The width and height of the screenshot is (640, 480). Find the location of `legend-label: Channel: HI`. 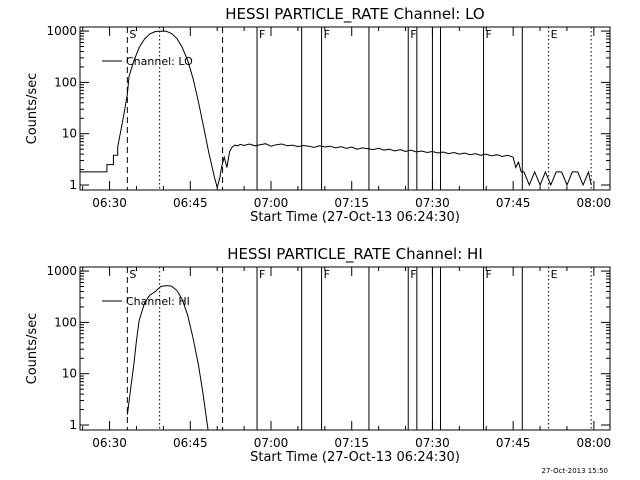

legend-label: Channel: HI is located at coordinates (158, 301).